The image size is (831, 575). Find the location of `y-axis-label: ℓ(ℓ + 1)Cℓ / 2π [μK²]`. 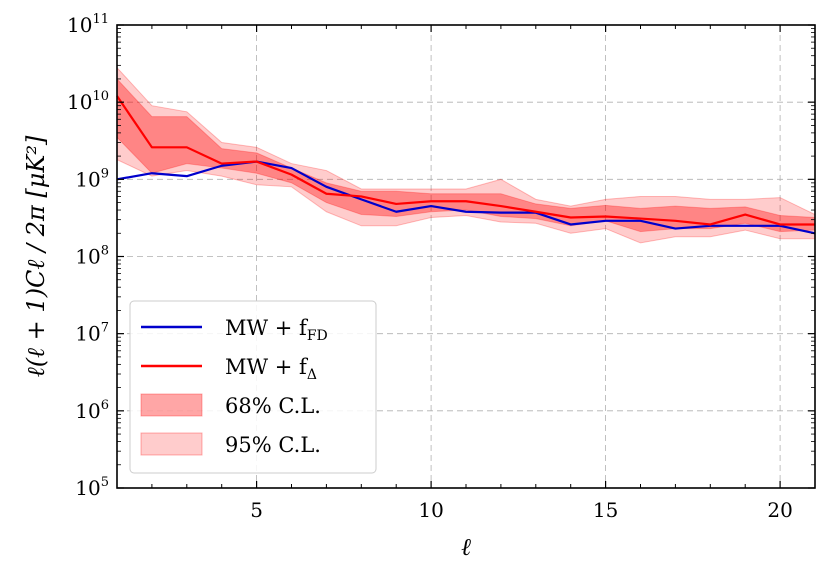

y-axis-label: ℓ(ℓ + 1)Cℓ / 2π [μK²] is located at coordinates (36, 256).